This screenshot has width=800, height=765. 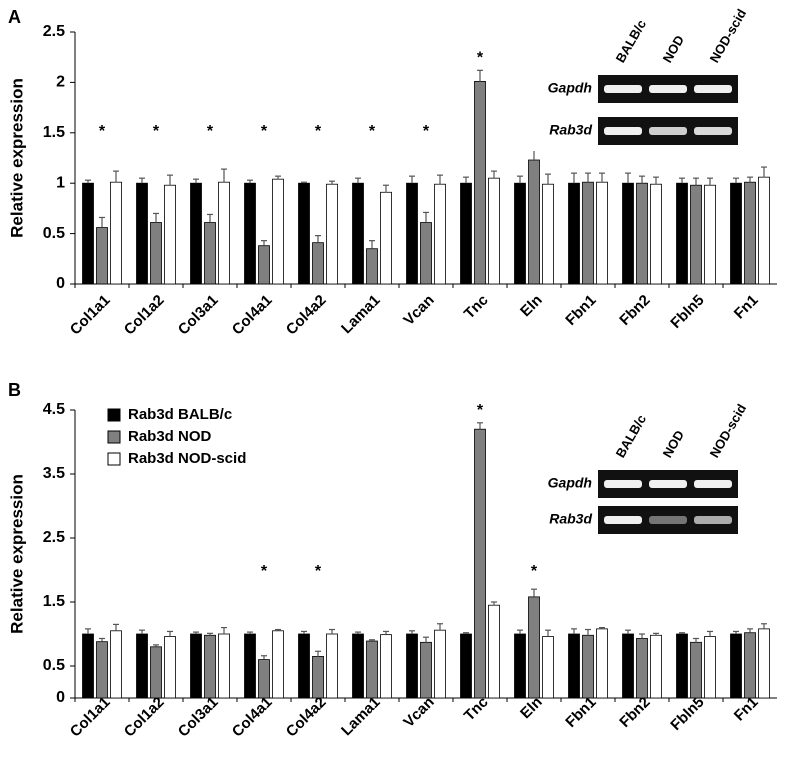 I want to click on x-tick-label: Col3a1, so click(x=198, y=315).